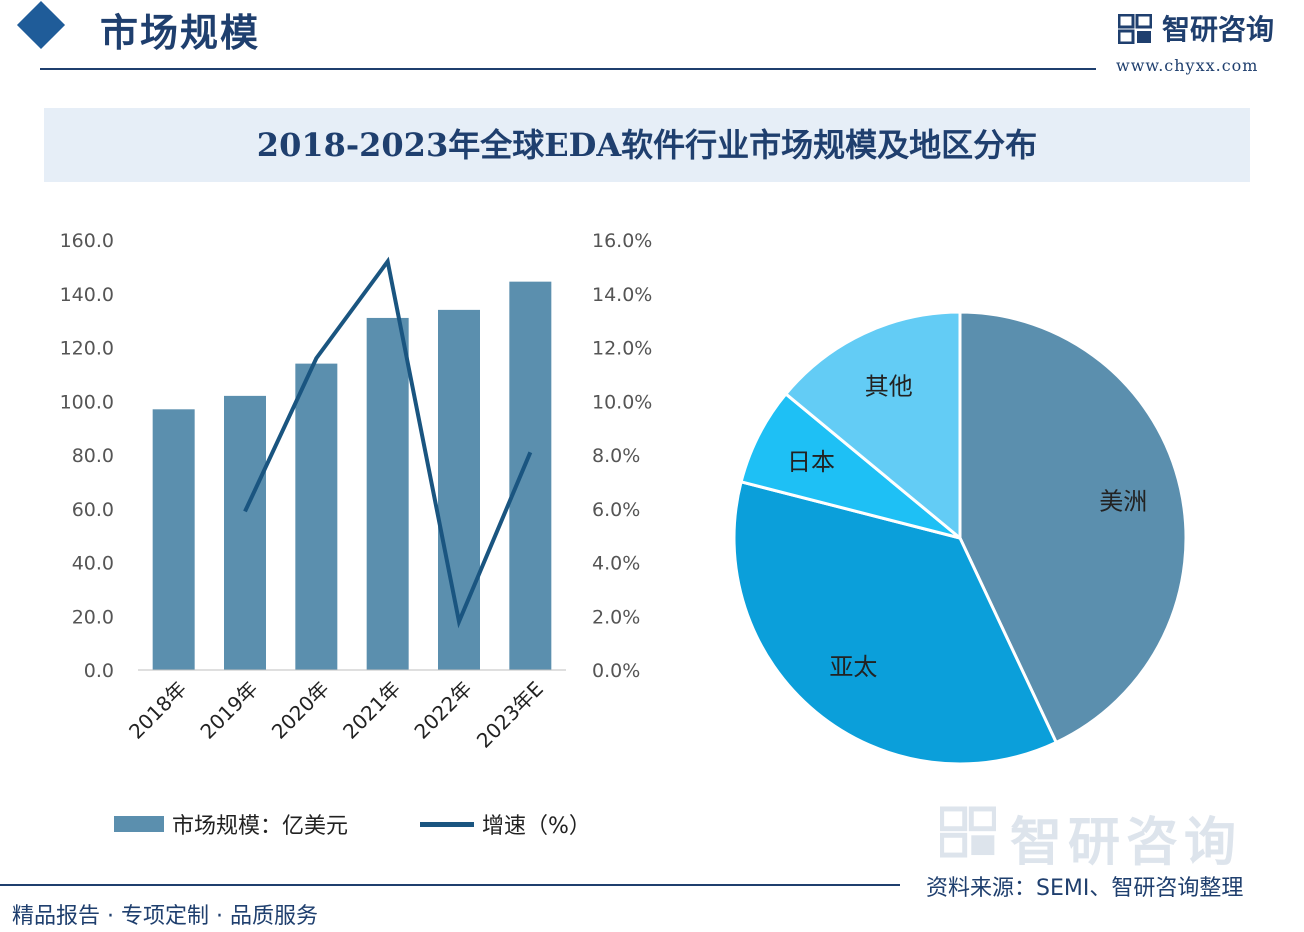 Image resolution: width=1304 pixels, height=932 pixels. I want to click on legend-swatch-market-size, so click(139, 824).